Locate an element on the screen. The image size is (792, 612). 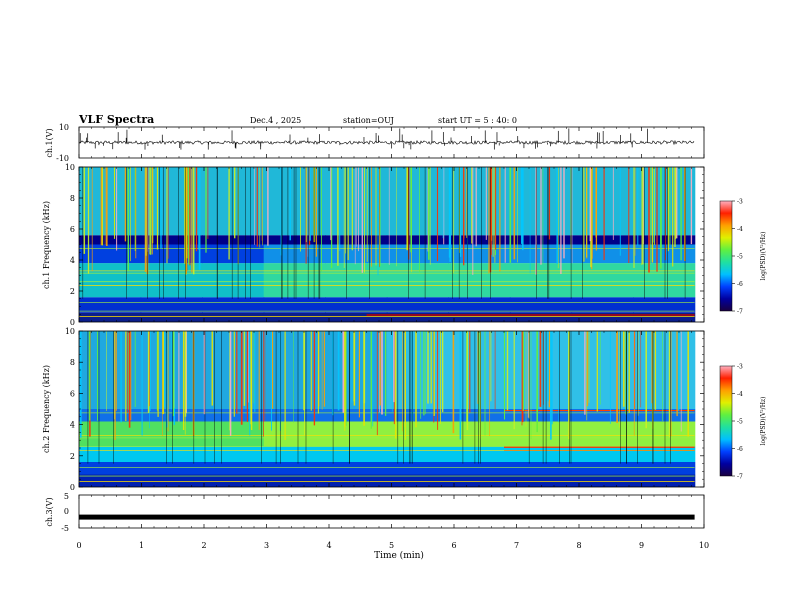
ch1-colorbar-ticks: -3 -4 -5 -6 -7 is located at coordinates (737, 257).